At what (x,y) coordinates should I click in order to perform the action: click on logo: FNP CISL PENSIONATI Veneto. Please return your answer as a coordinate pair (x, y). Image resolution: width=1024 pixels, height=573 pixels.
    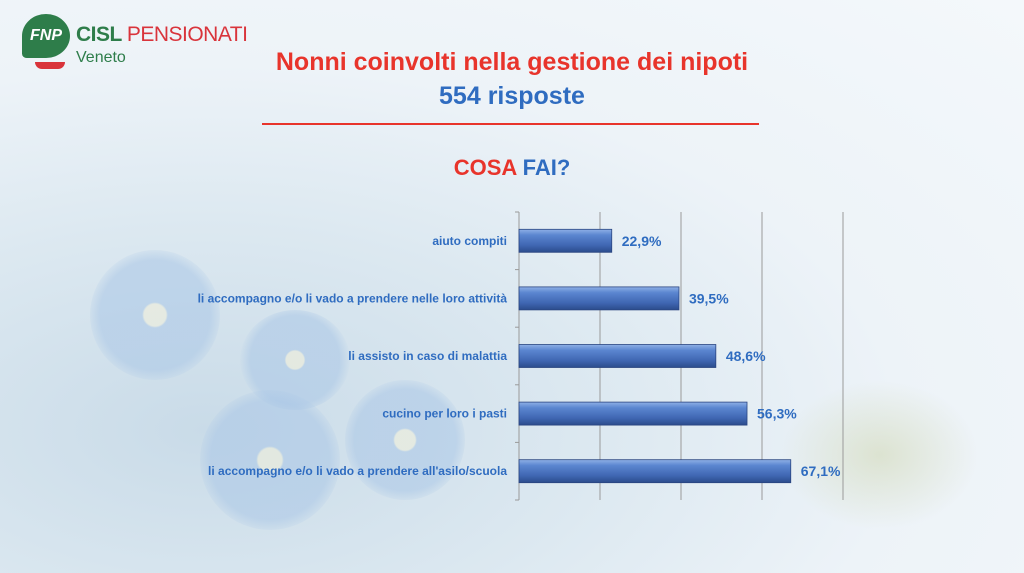
    Looking at the image, I should click on (142, 44).